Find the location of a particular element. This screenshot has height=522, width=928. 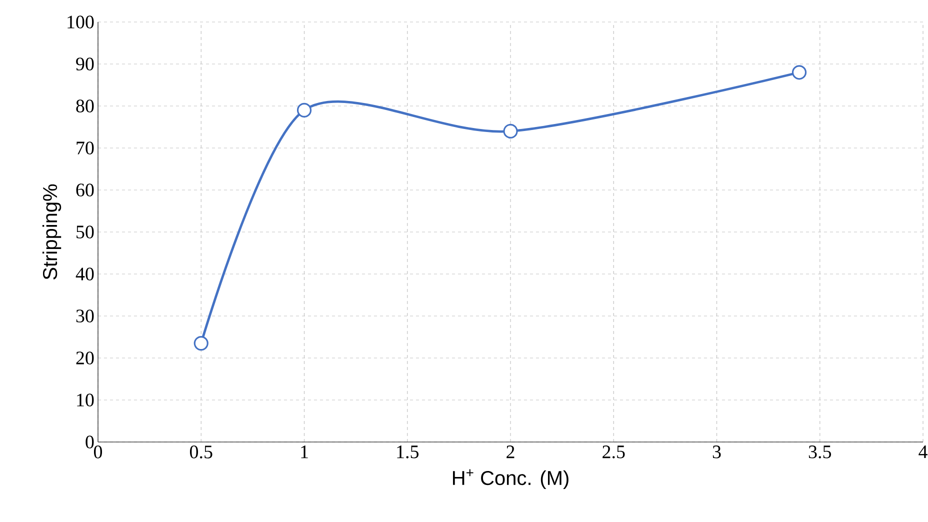

x-axis-title: H$^{+}$ Conc. (M) is located at coordinates (510, 479).